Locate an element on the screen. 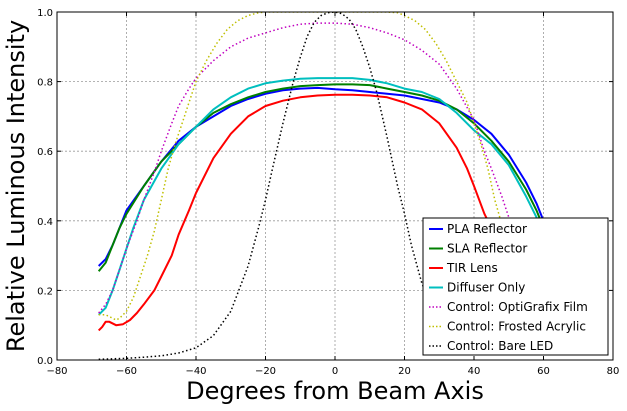 This screenshot has height=411, width=627. legend-frame is located at coordinates (515, 286).